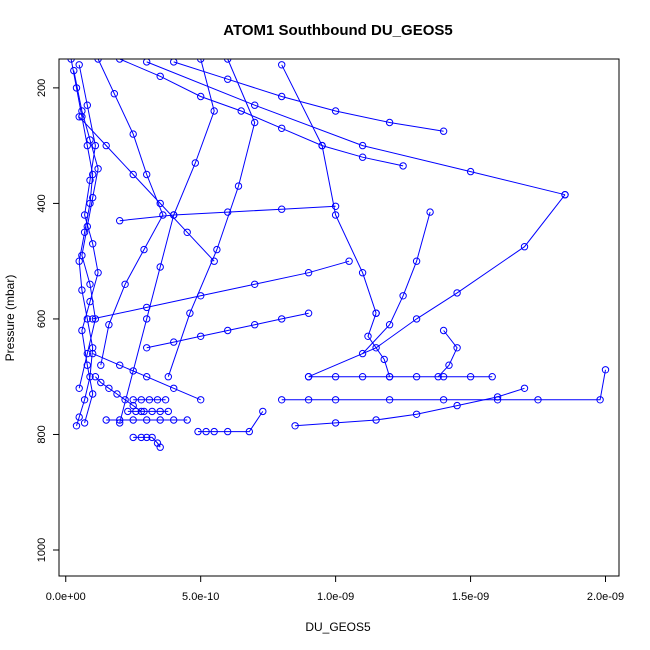 This screenshot has height=650, width=650. I want to click on y-axis-label: Pressure (mbar), so click(10, 318).